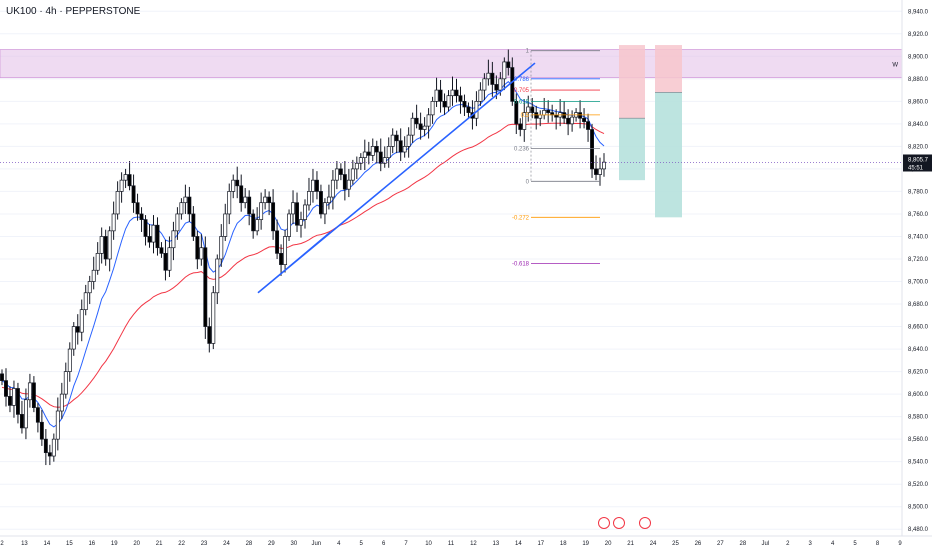 The width and height of the screenshot is (932, 550). What do you see at coordinates (294, 262) in the screenshot?
I see `trend-line-support` at bounding box center [294, 262].